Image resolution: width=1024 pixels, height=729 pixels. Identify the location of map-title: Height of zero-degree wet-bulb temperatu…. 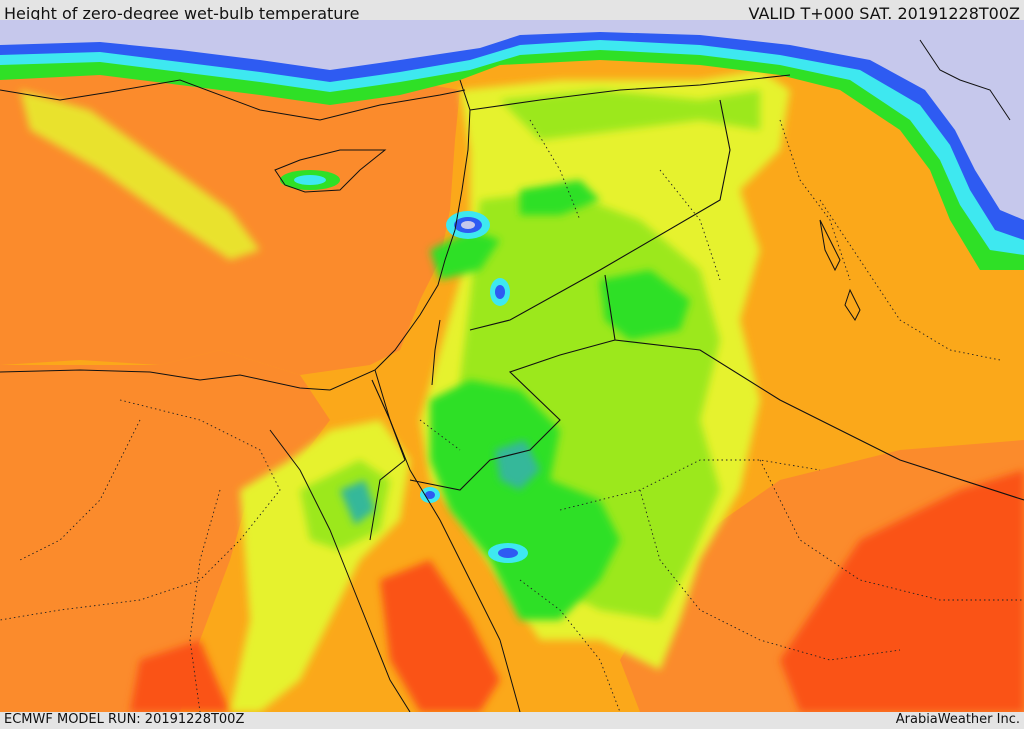
(182, 13).